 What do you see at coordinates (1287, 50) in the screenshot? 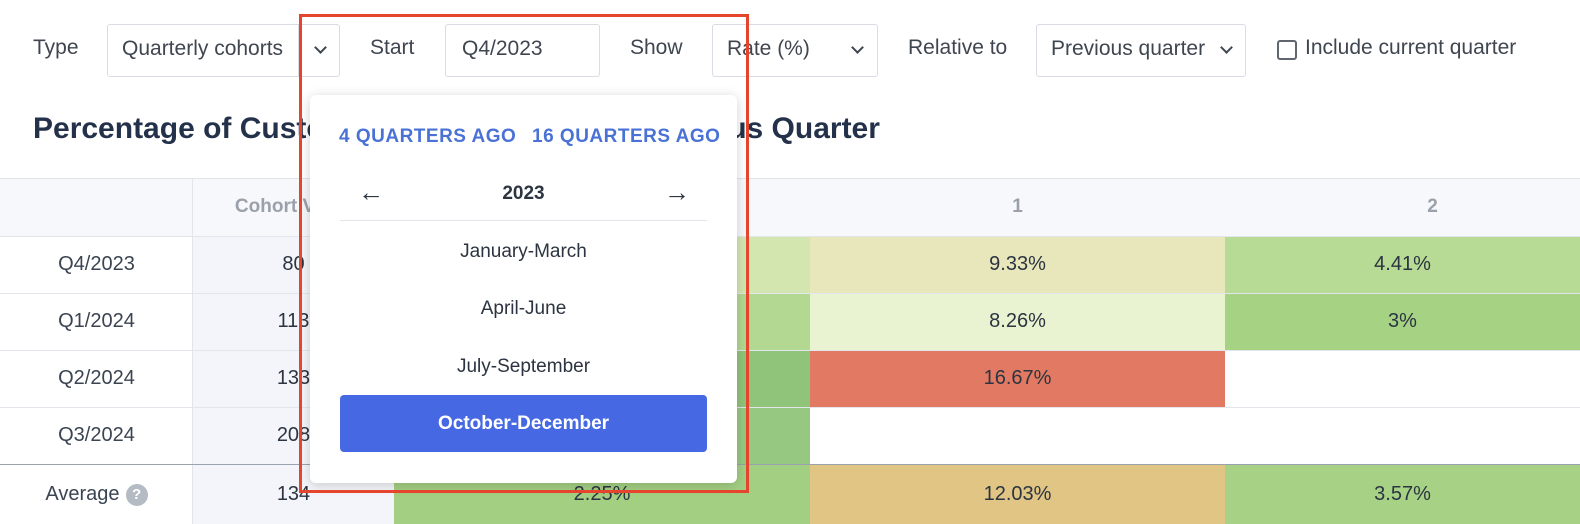
I see `include-current-checkbox` at bounding box center [1287, 50].